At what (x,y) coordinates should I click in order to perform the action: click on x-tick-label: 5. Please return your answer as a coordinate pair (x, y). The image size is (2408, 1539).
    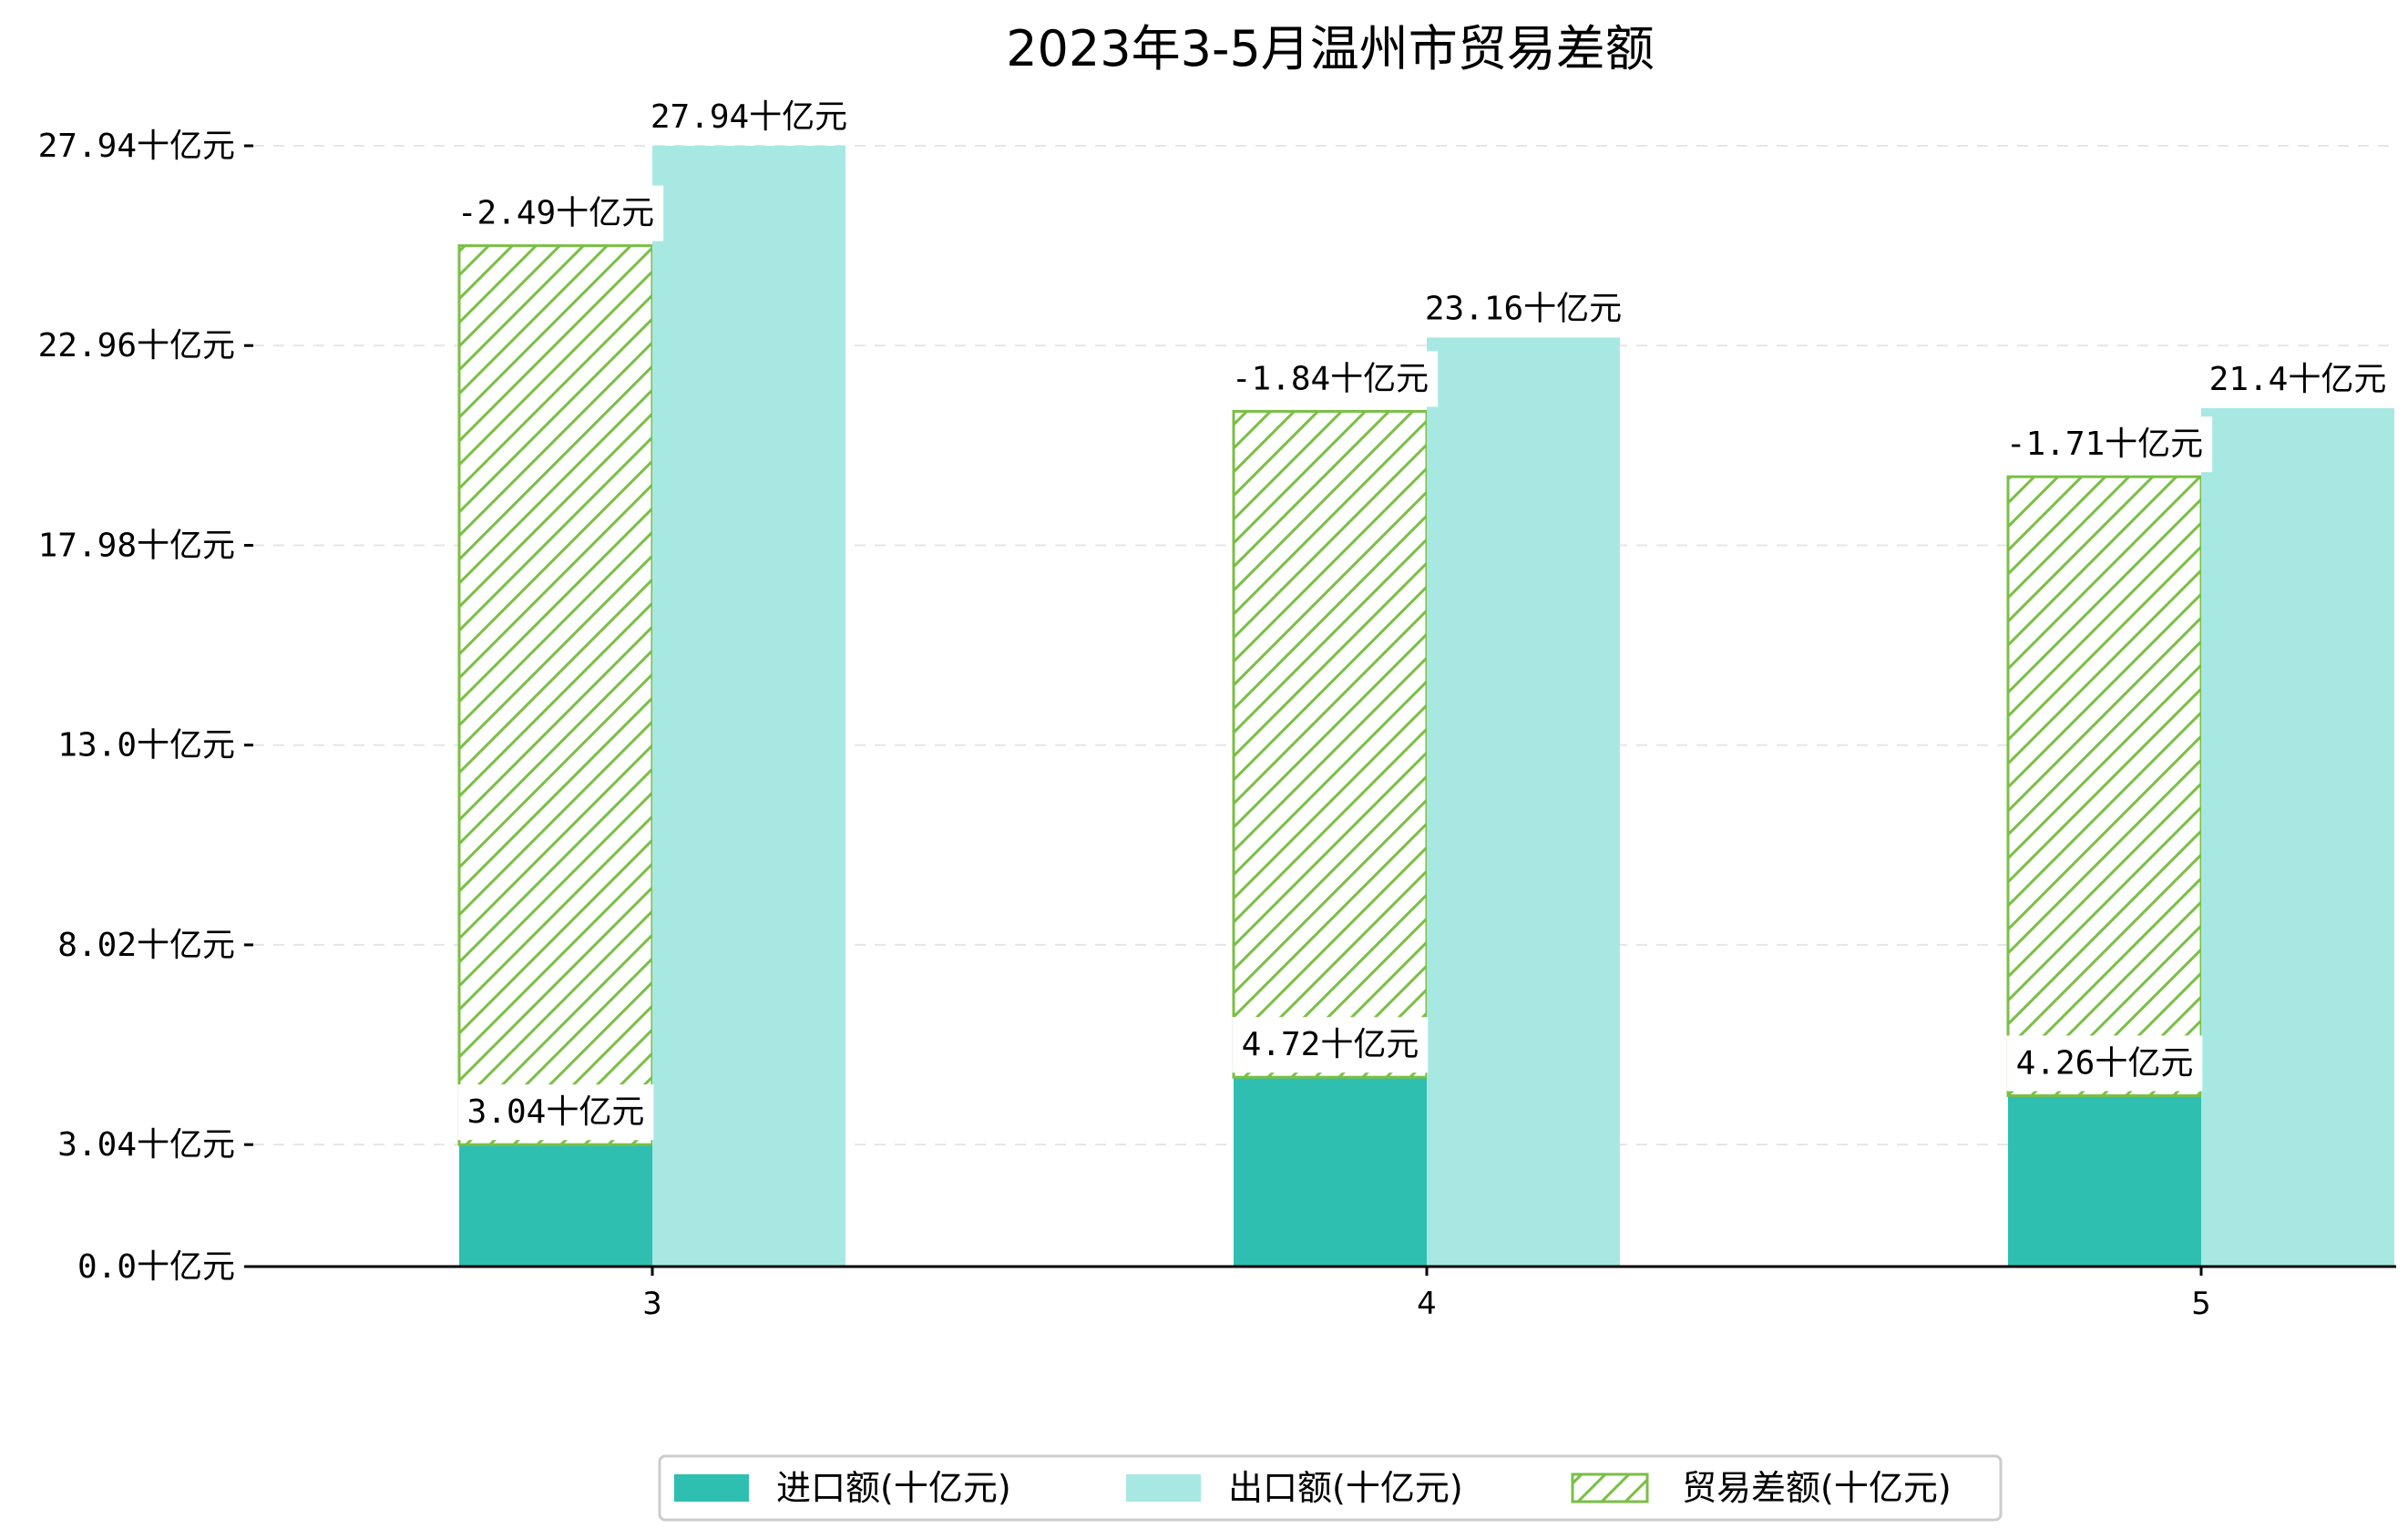
    Looking at the image, I should click on (2201, 1304).